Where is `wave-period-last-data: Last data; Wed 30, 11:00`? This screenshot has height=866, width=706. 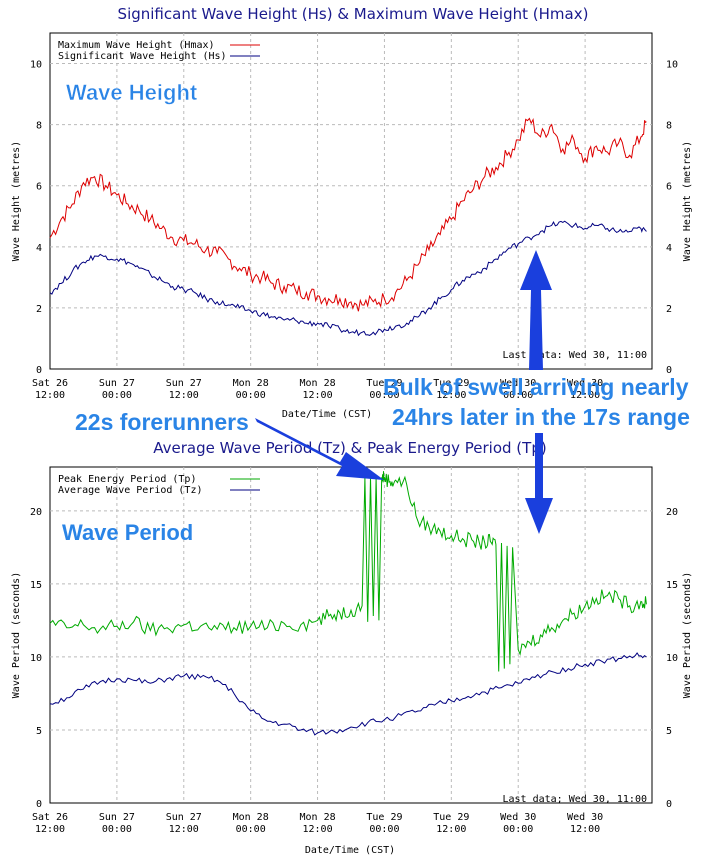
wave-period-last-data: Last data; Wed 30, 11:00 is located at coordinates (575, 799).